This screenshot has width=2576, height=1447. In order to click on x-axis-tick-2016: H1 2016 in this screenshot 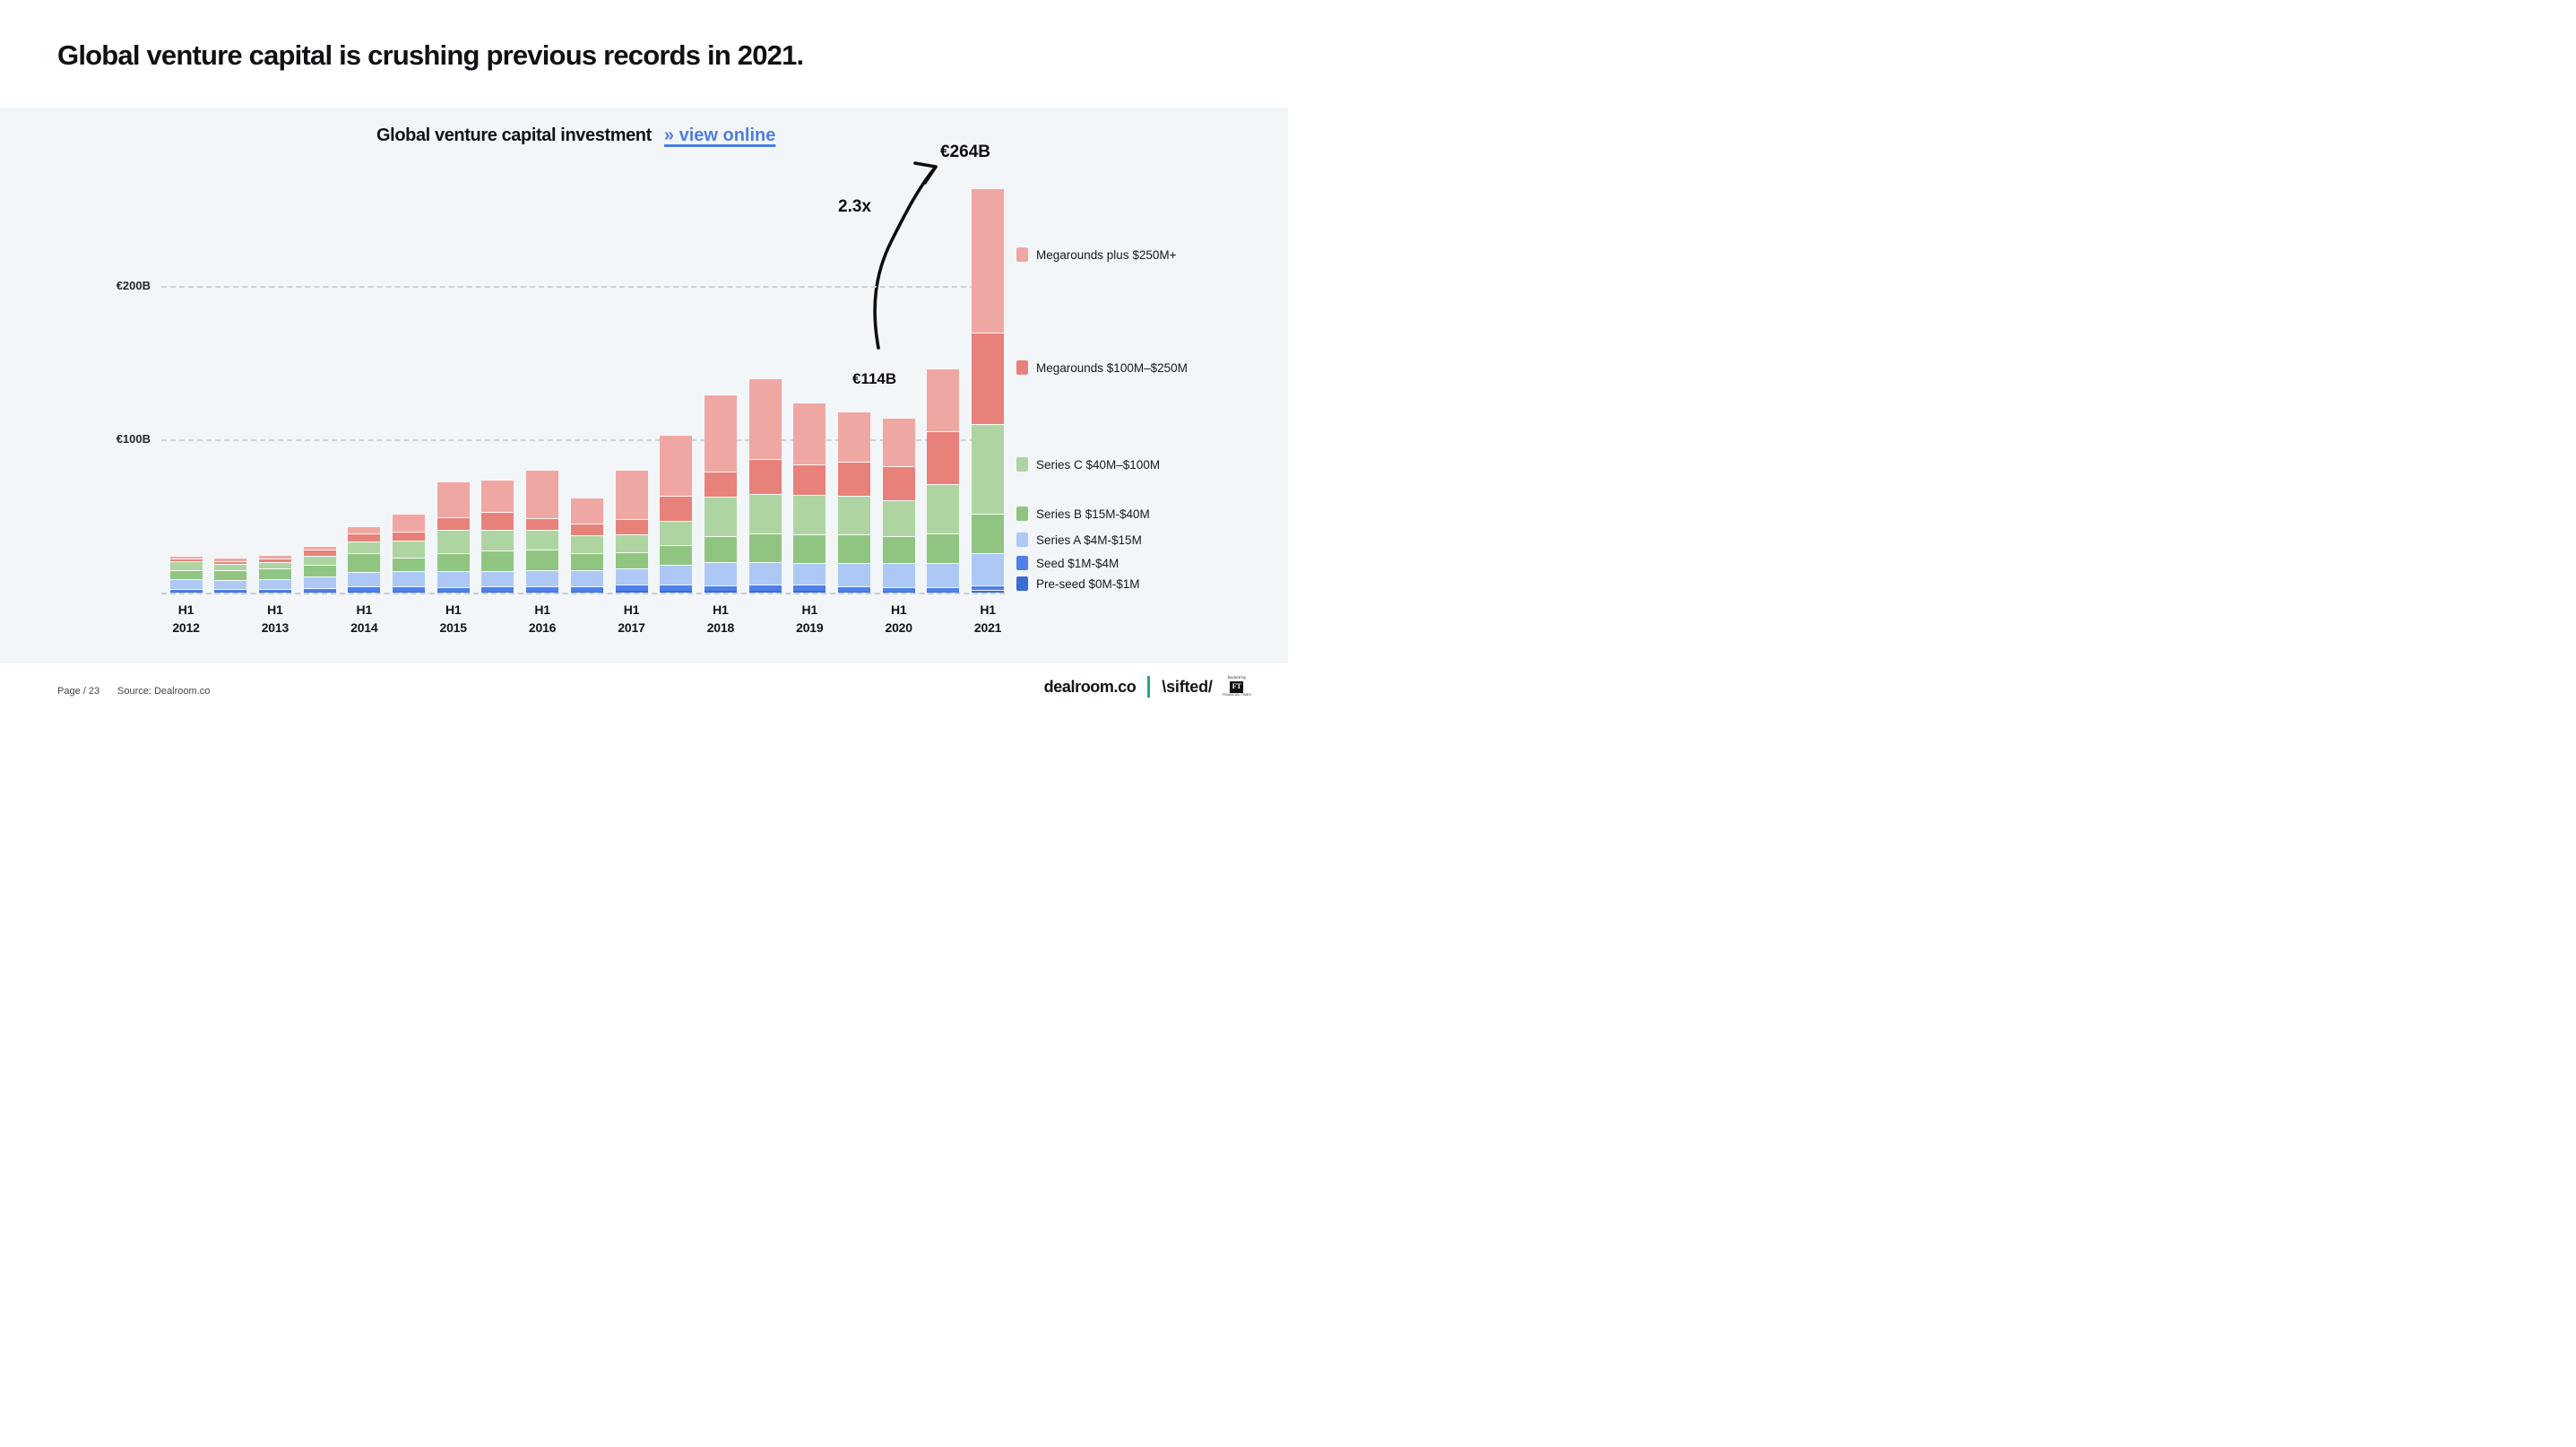, I will do `click(542, 619)`.